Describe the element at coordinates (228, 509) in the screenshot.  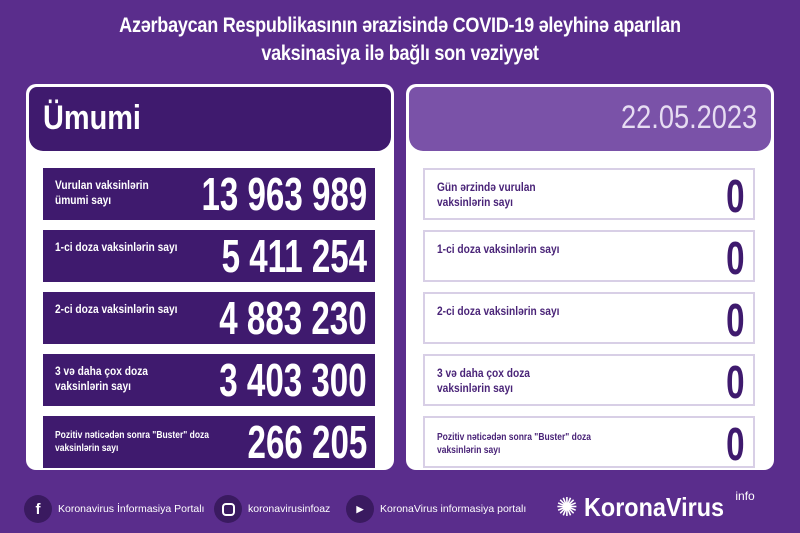
I see `instagram-icon` at that location.